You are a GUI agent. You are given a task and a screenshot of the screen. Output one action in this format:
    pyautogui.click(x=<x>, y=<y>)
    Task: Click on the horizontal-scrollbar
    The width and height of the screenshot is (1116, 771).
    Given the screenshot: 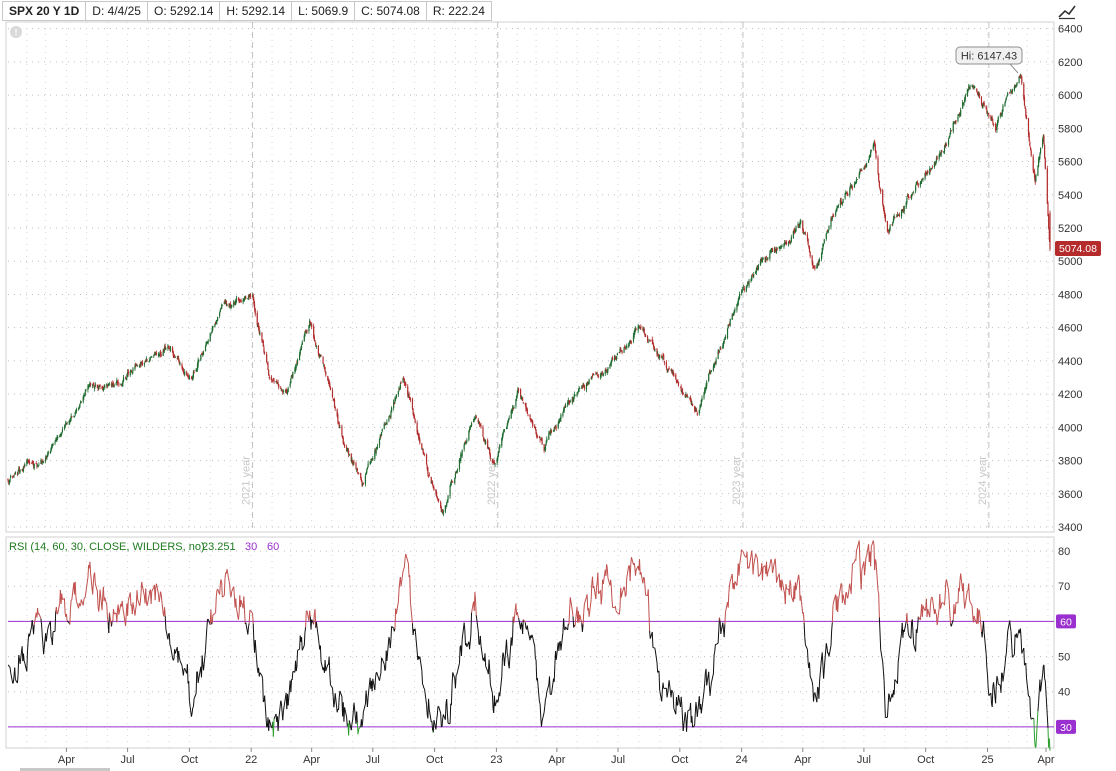 What is the action you would take?
    pyautogui.click(x=65, y=769)
    